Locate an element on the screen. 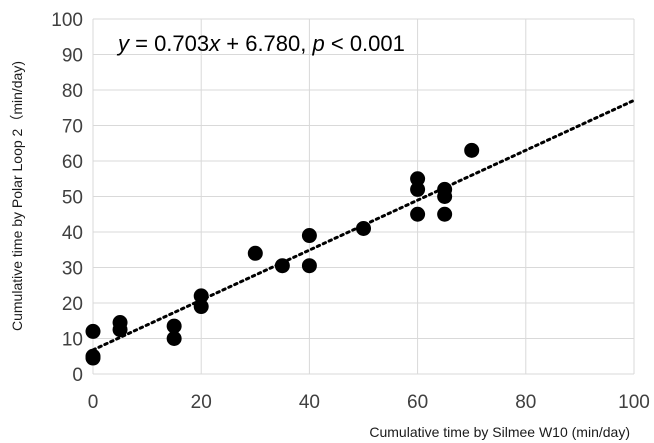  x-axis-ticks: 0 20 40 60 80 100 is located at coordinates (369, 402).